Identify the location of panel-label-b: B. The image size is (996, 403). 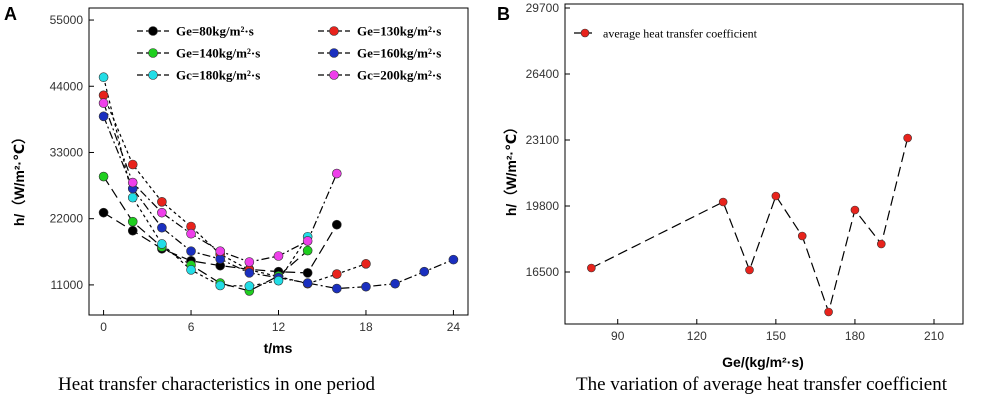
(503, 14).